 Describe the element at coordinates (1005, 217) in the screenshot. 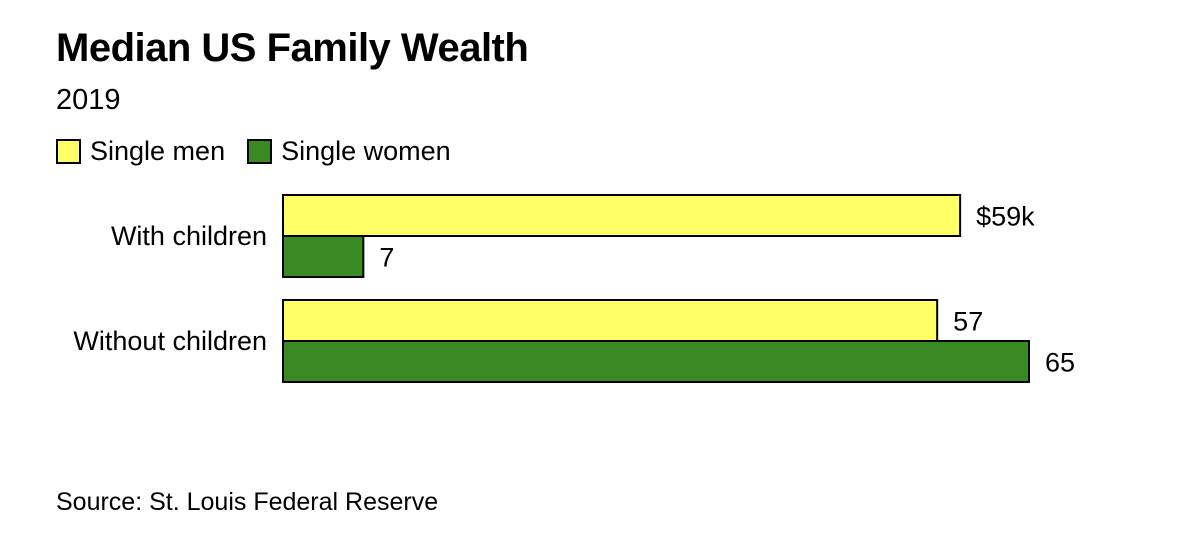

I see `value-label-with-children-single-men: $59k` at that location.